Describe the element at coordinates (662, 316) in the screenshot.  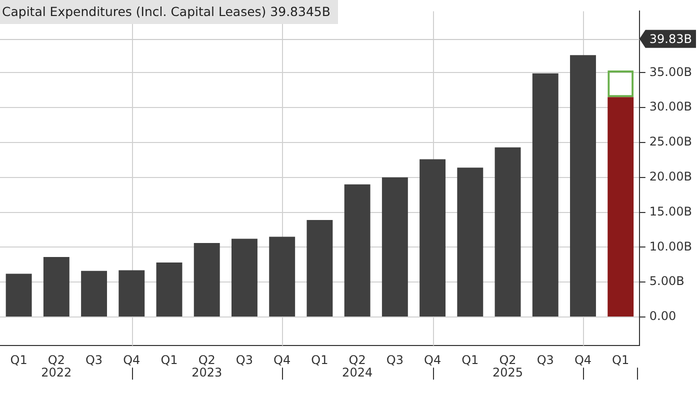
I see `y-tick-label: 0.00` at that location.